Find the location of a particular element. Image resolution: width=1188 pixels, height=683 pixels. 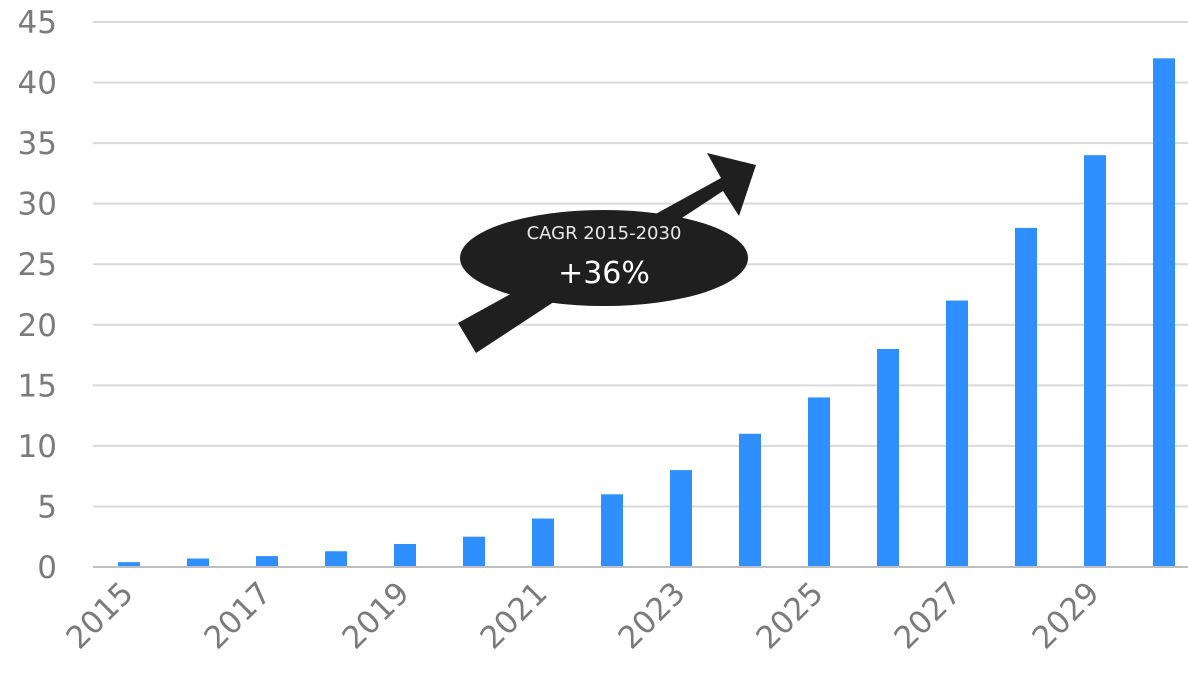

bar-2017 is located at coordinates (267, 561).